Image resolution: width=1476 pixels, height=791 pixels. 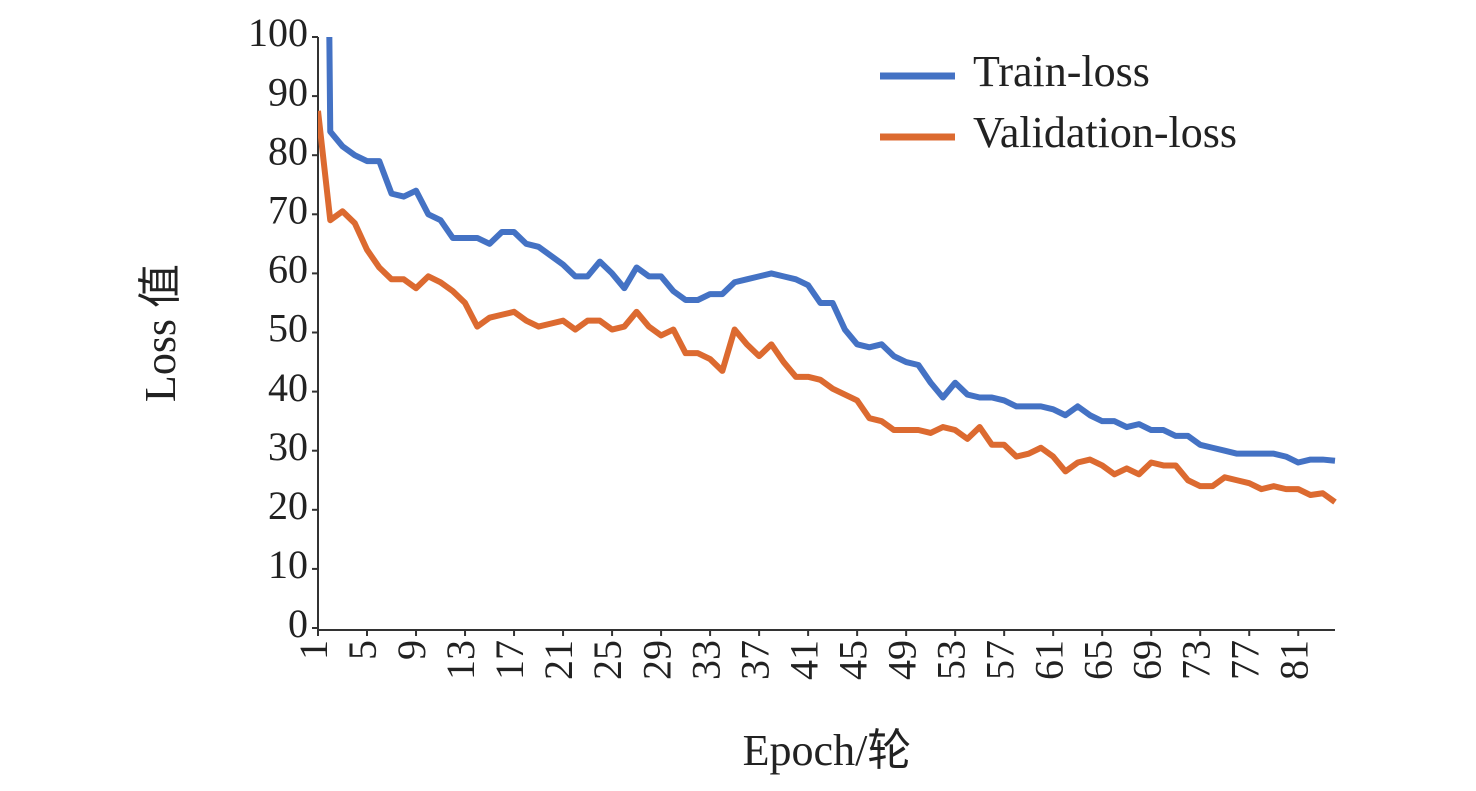 I want to click on y-tick-label: 20, so click(x=288, y=505).